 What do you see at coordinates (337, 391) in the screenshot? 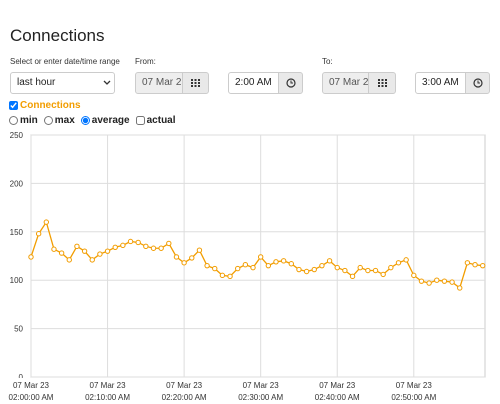
I see `x-tick-label: 07 Mar 23 02:40:00 AM` at bounding box center [337, 391].